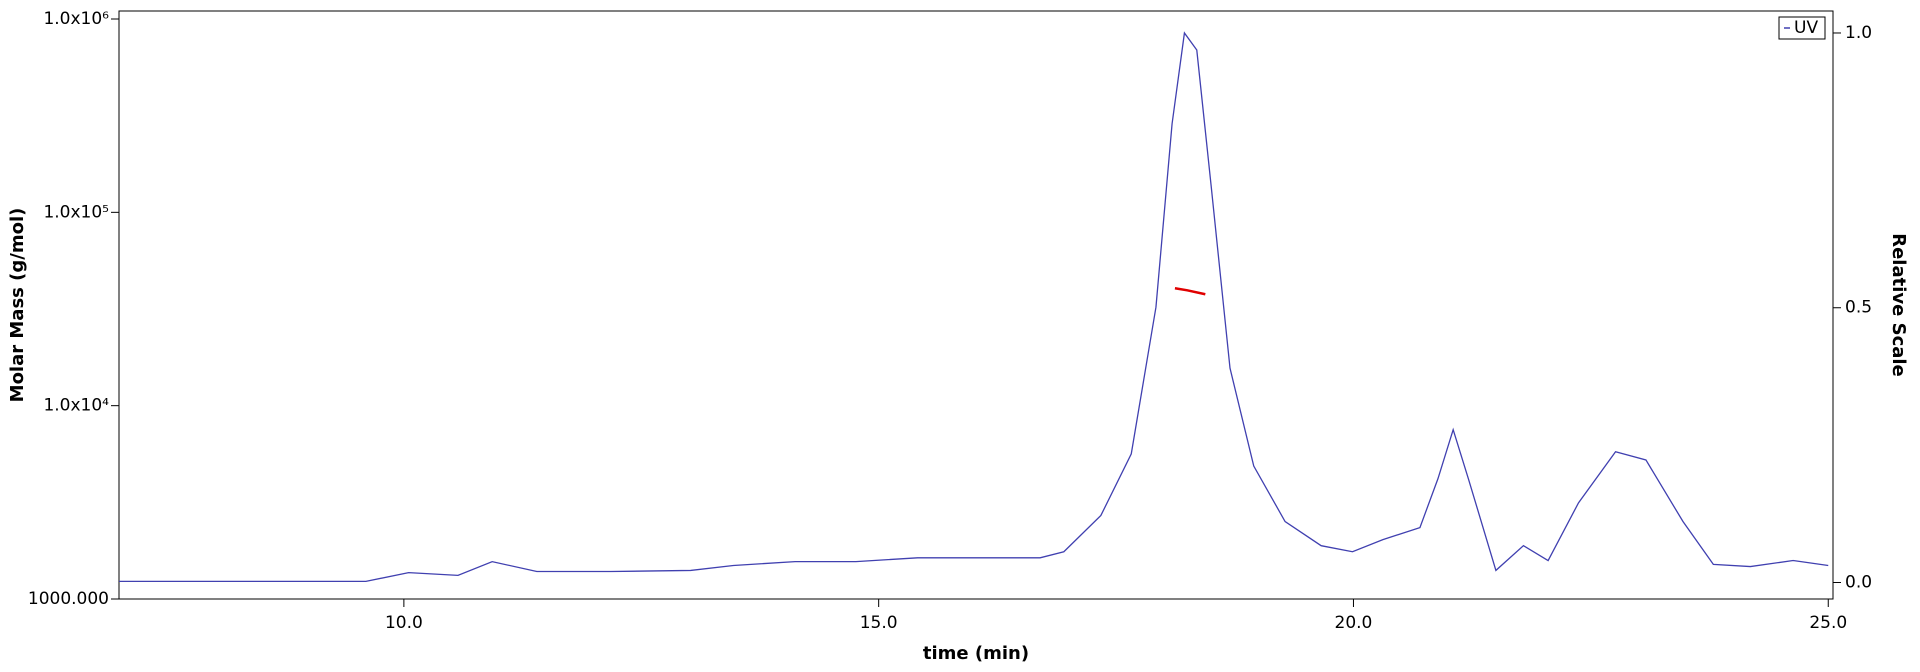  I want to click on y2-tick-label: 0.5, so click(1858, 308).